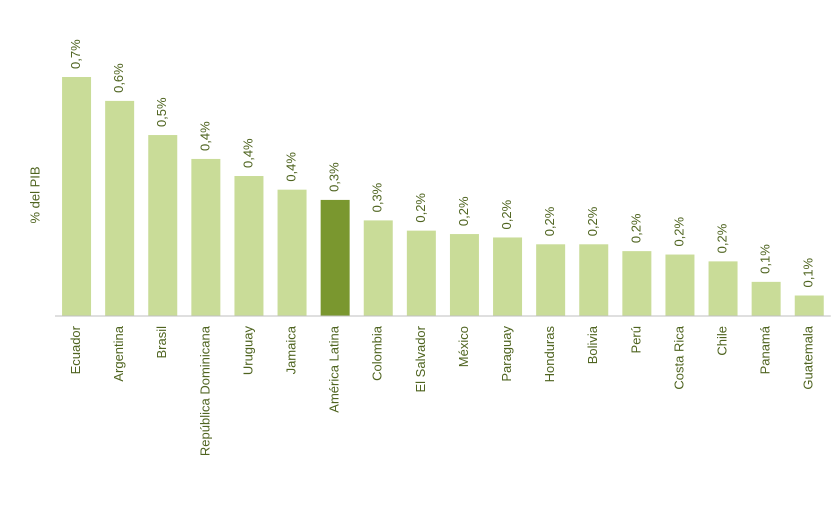  I want to click on x-tick-label: México, so click(463, 346).